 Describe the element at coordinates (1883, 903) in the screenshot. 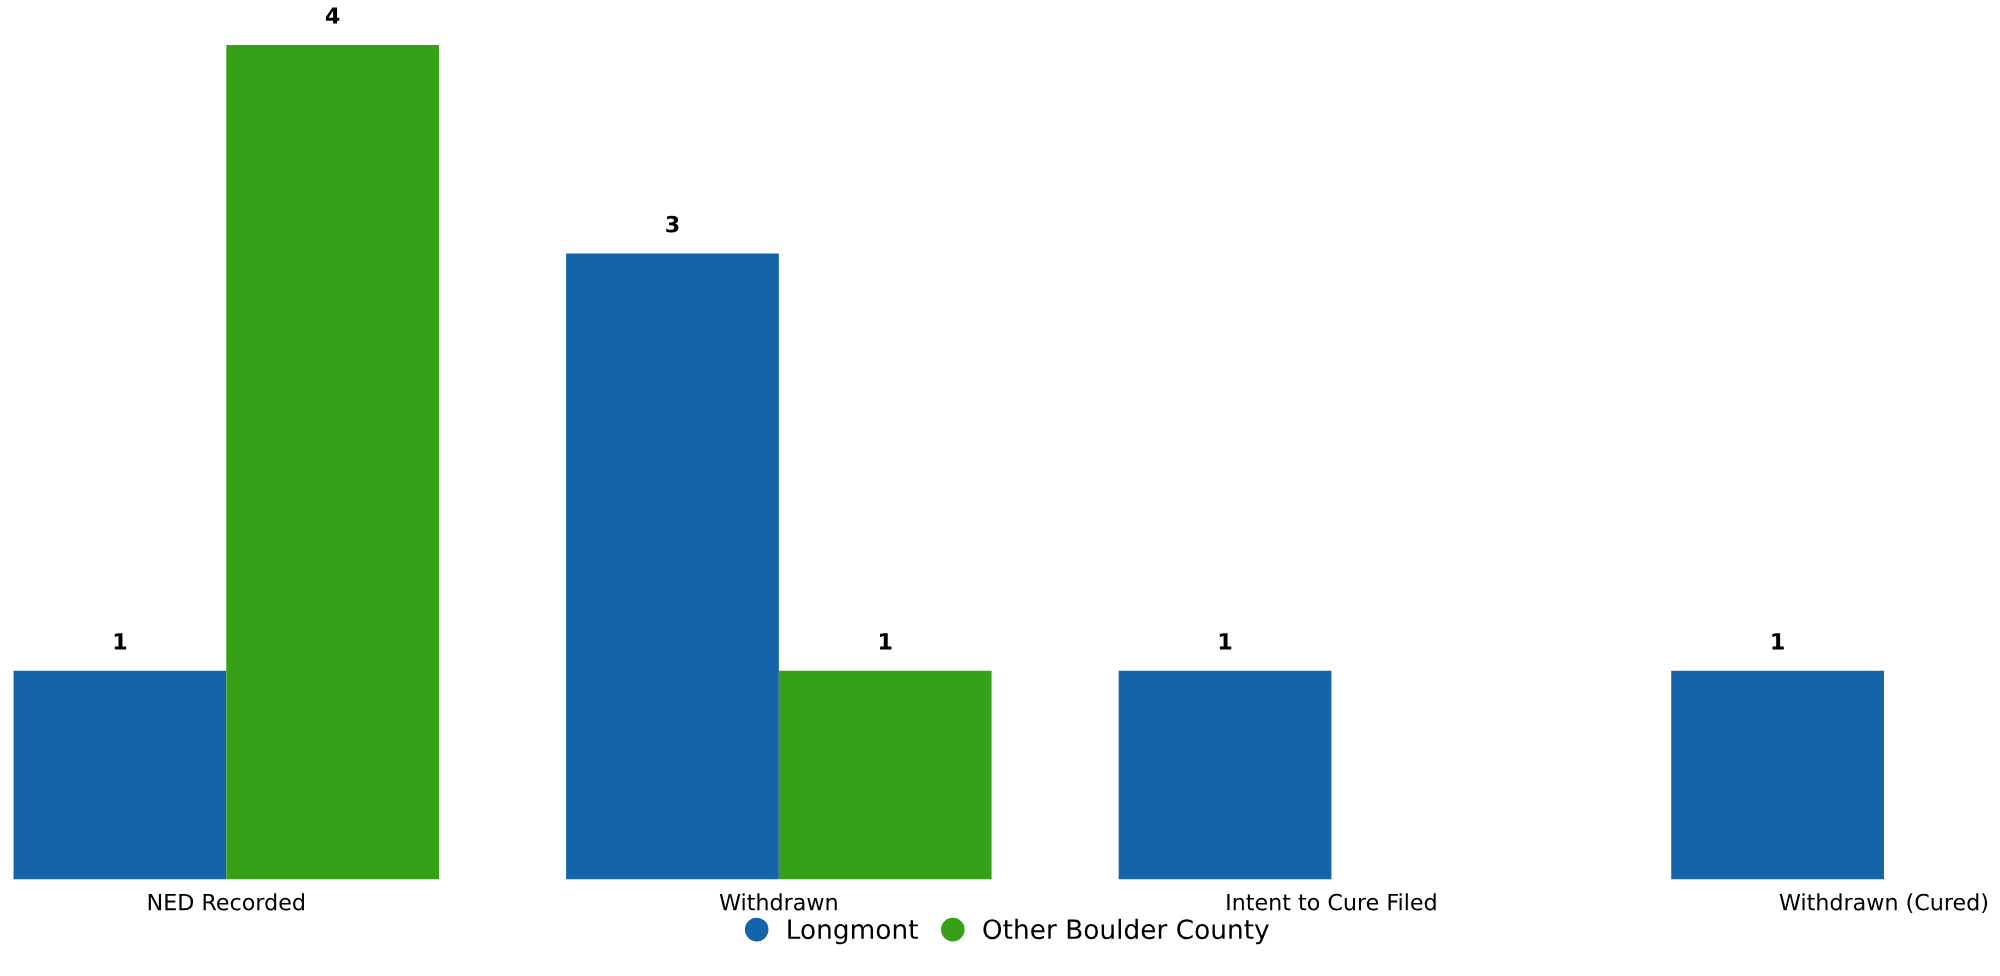

I see `x-tick-label: Withdrawn (Cured)` at that location.